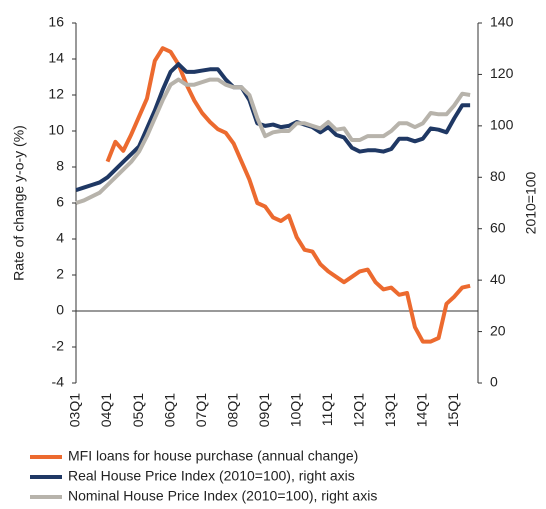 The height and width of the screenshot is (509, 546). I want to click on y-tick-label: 4, so click(60, 238).